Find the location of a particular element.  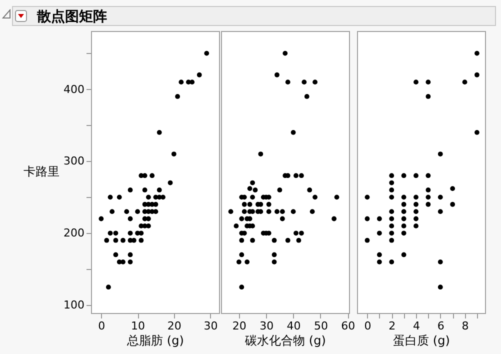

x-tick-label: 4 is located at coordinates (416, 326).